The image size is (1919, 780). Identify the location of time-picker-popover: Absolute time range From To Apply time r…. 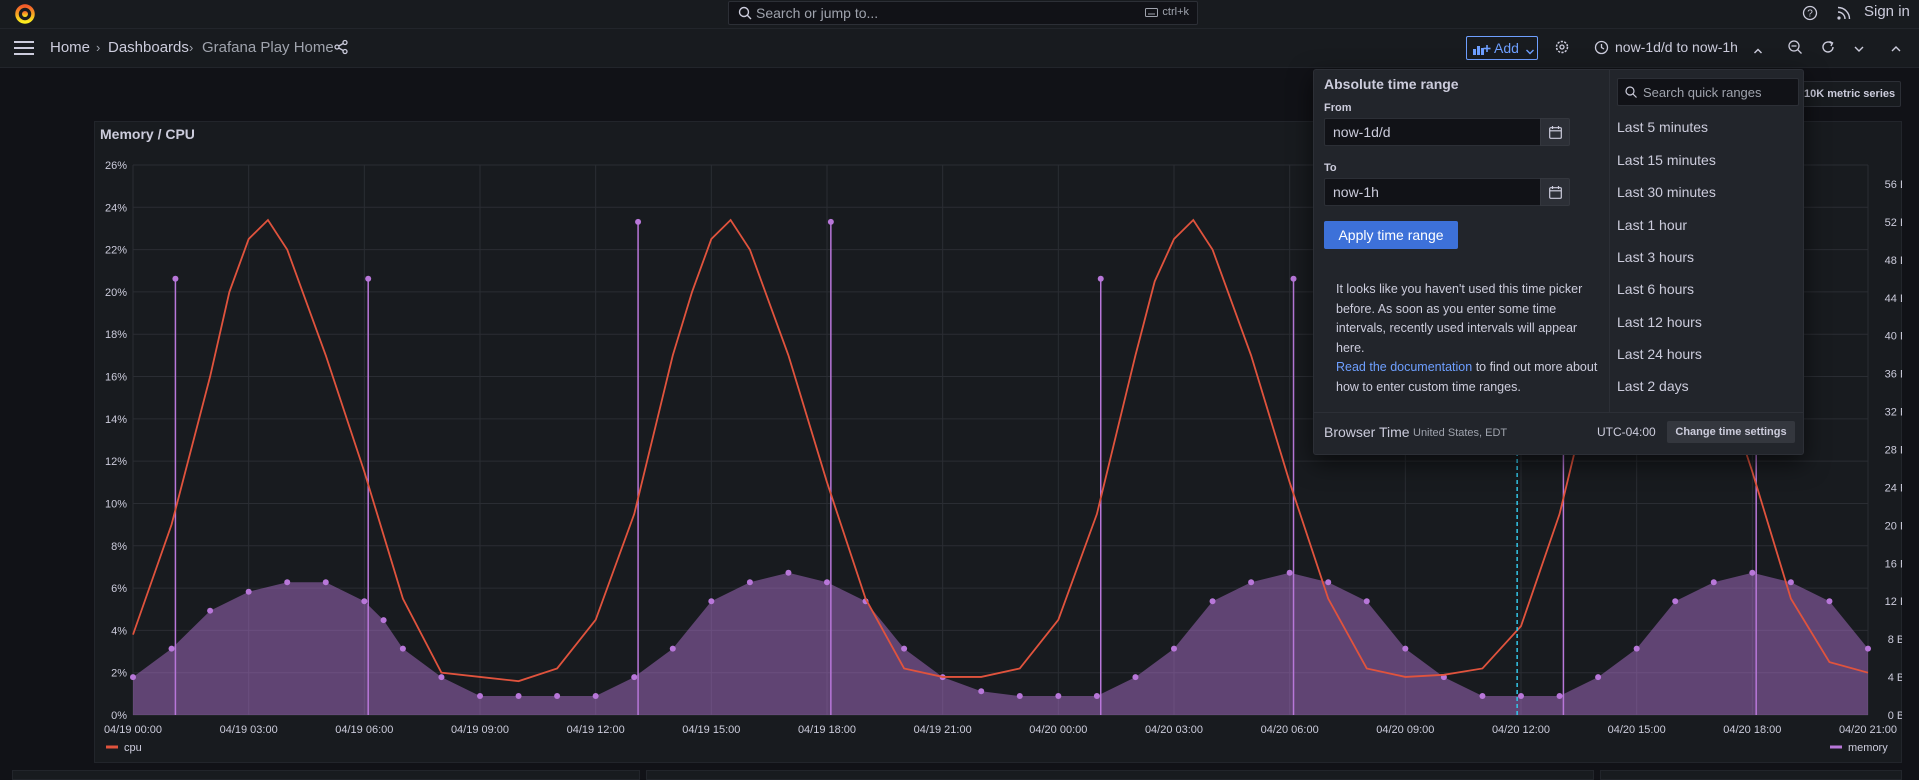
(1558, 262).